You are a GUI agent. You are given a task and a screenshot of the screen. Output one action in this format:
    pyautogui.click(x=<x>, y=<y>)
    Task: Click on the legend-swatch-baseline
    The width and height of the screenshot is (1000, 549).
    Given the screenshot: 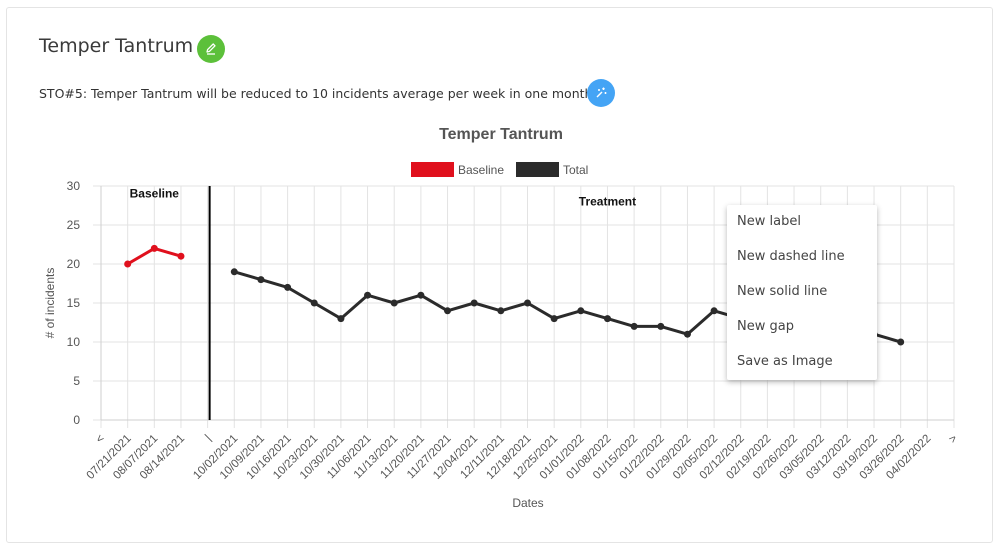 What is the action you would take?
    pyautogui.click(x=432, y=169)
    